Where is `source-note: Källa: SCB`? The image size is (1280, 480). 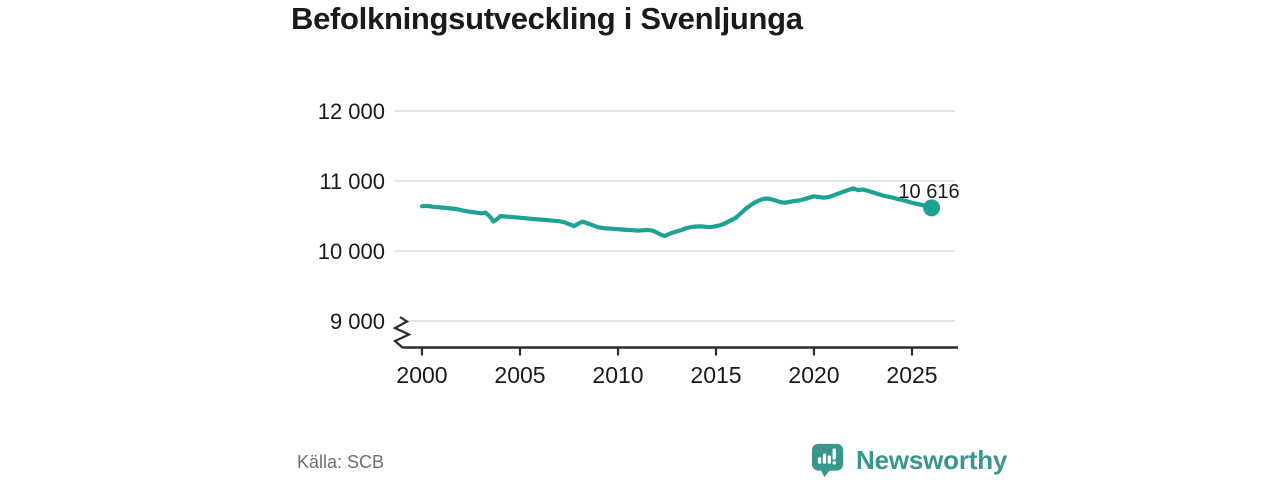
source-note: Källa: SCB is located at coordinates (341, 462).